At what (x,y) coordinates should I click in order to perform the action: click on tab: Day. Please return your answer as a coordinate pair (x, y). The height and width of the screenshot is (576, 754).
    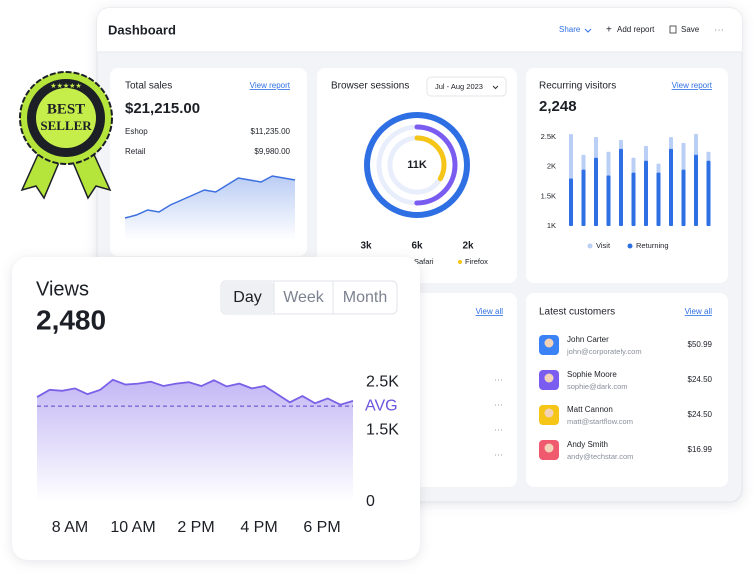
    Looking at the image, I should click on (247, 297).